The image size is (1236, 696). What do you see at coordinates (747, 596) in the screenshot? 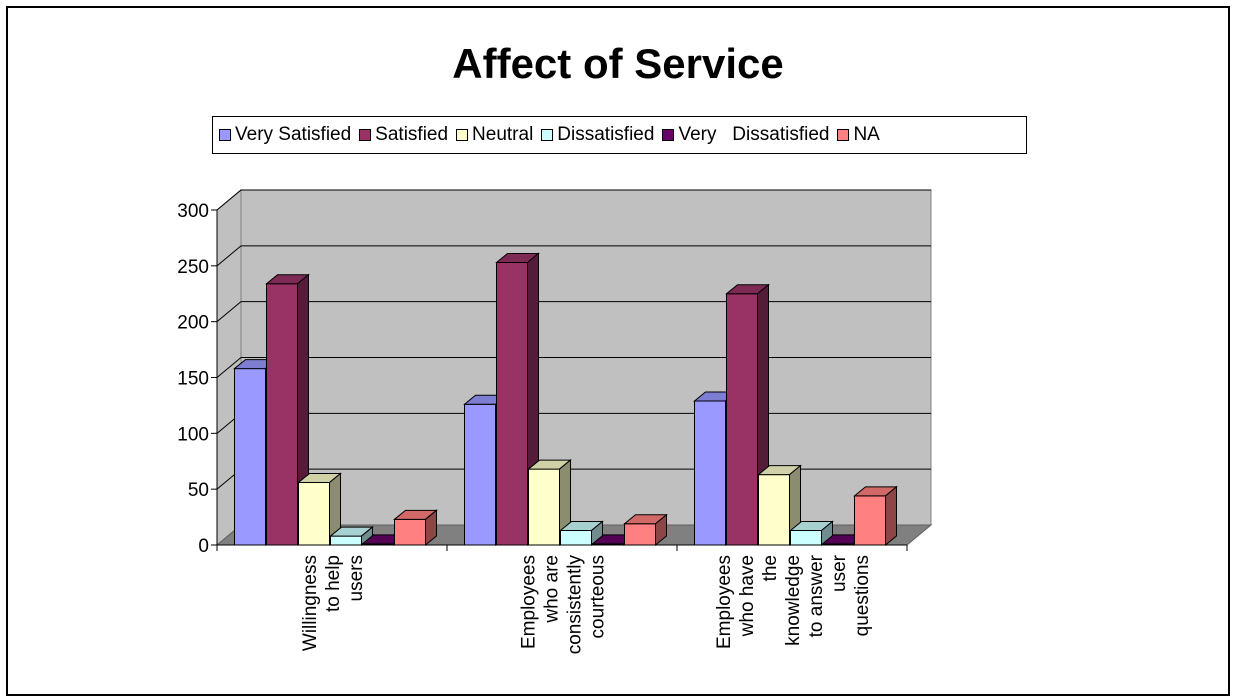
I see `x-category-label-line: who have` at bounding box center [747, 596].